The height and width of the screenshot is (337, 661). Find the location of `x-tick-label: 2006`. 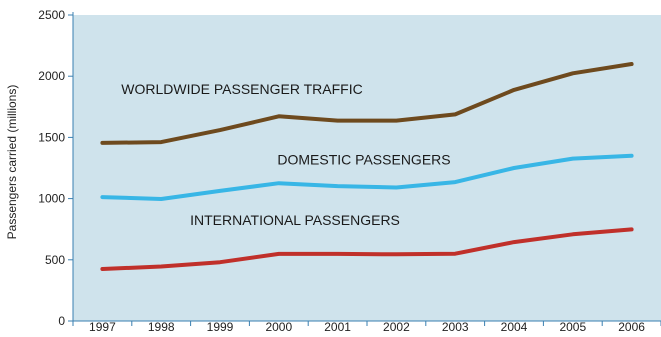

x-tick-label: 2006 is located at coordinates (631, 326).